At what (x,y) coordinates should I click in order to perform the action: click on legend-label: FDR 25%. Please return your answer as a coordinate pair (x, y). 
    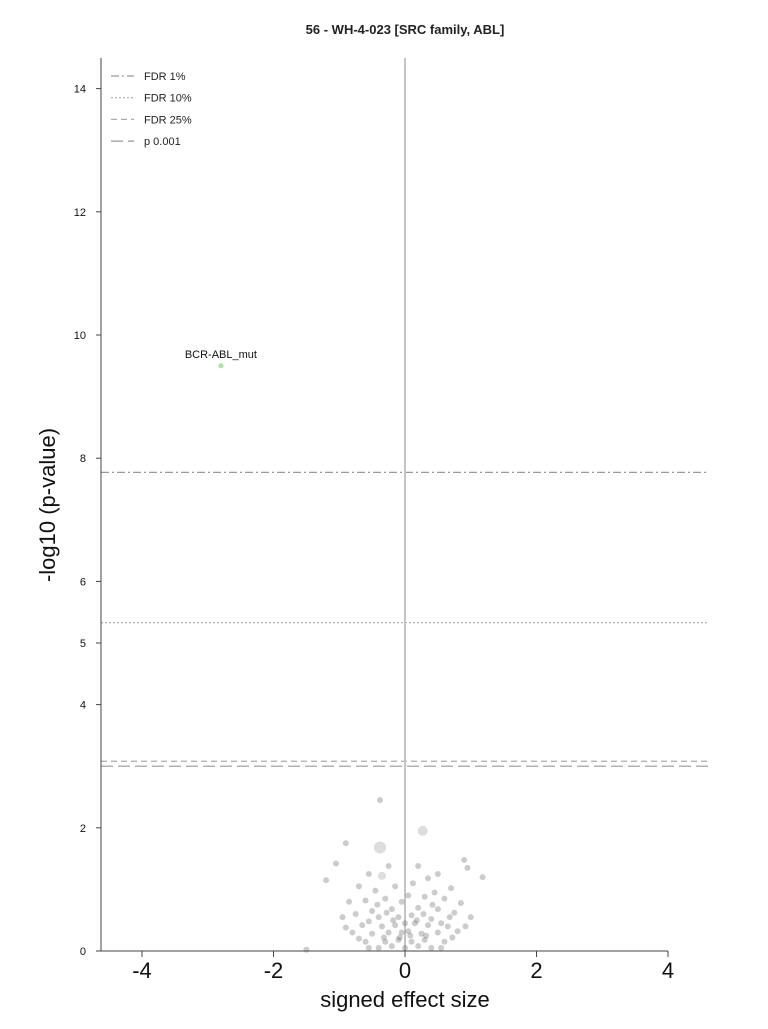
    Looking at the image, I should click on (168, 120).